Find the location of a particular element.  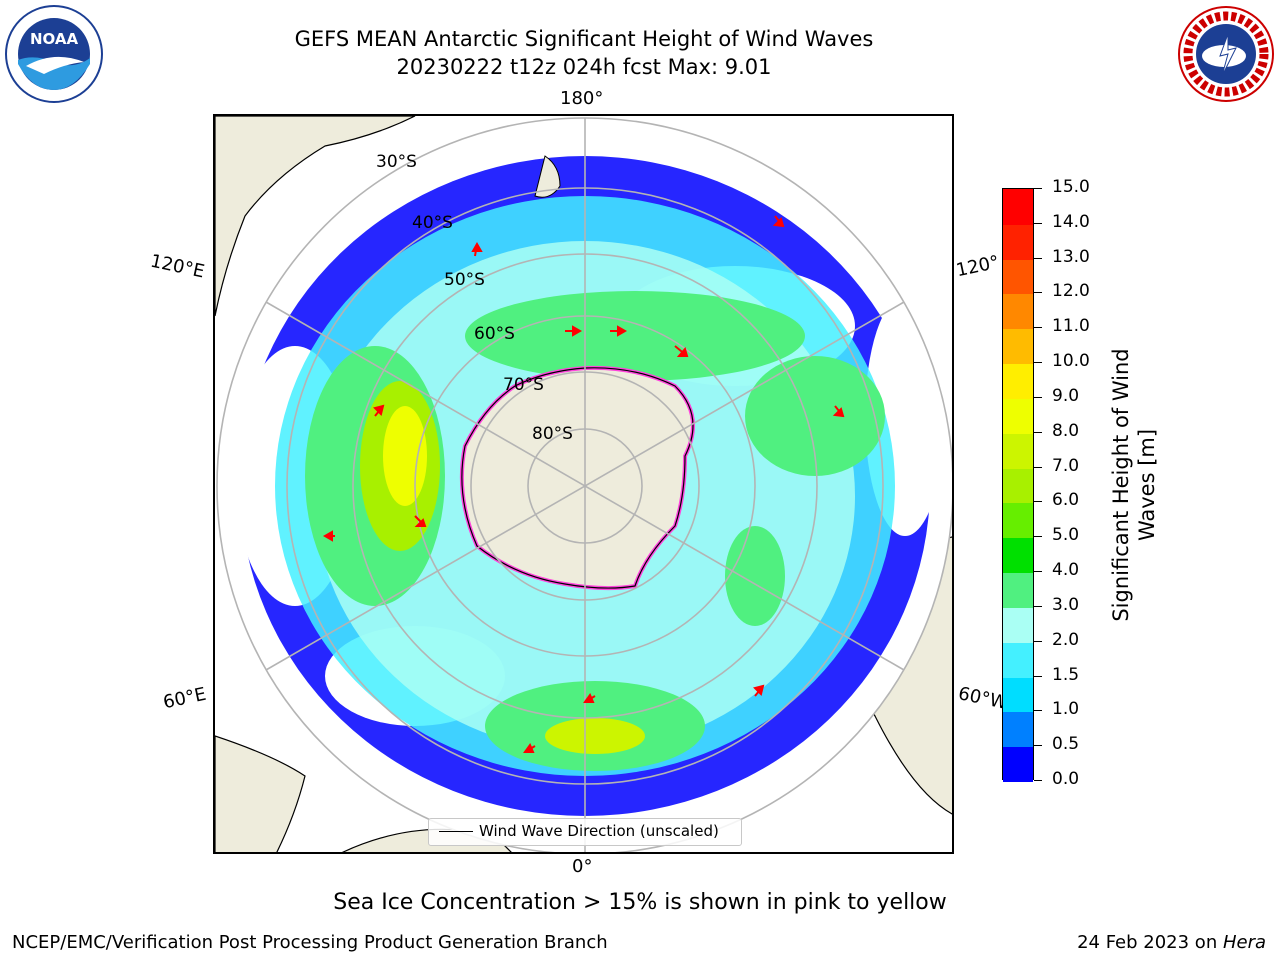

colorbar-tick-label: 6.0 is located at coordinates (1066, 500).